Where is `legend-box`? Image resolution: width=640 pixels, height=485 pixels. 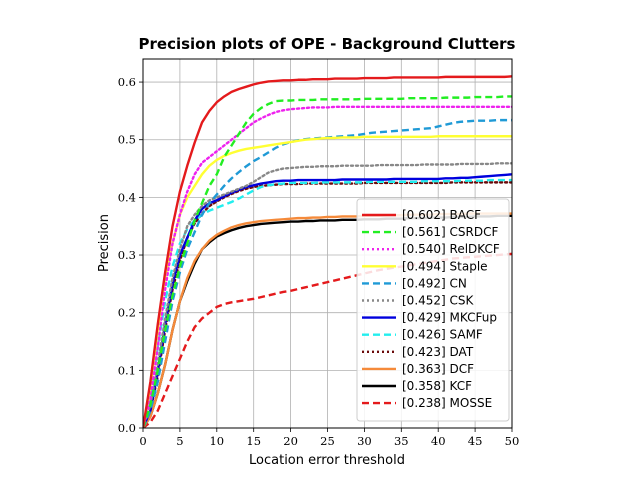
legend-box is located at coordinates (433, 310).